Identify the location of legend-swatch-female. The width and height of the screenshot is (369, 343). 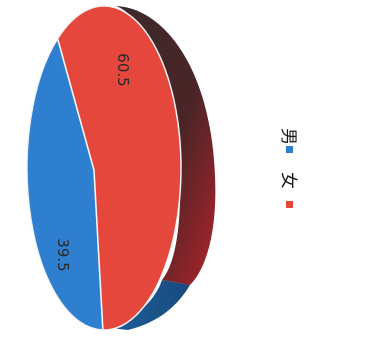
(289, 204).